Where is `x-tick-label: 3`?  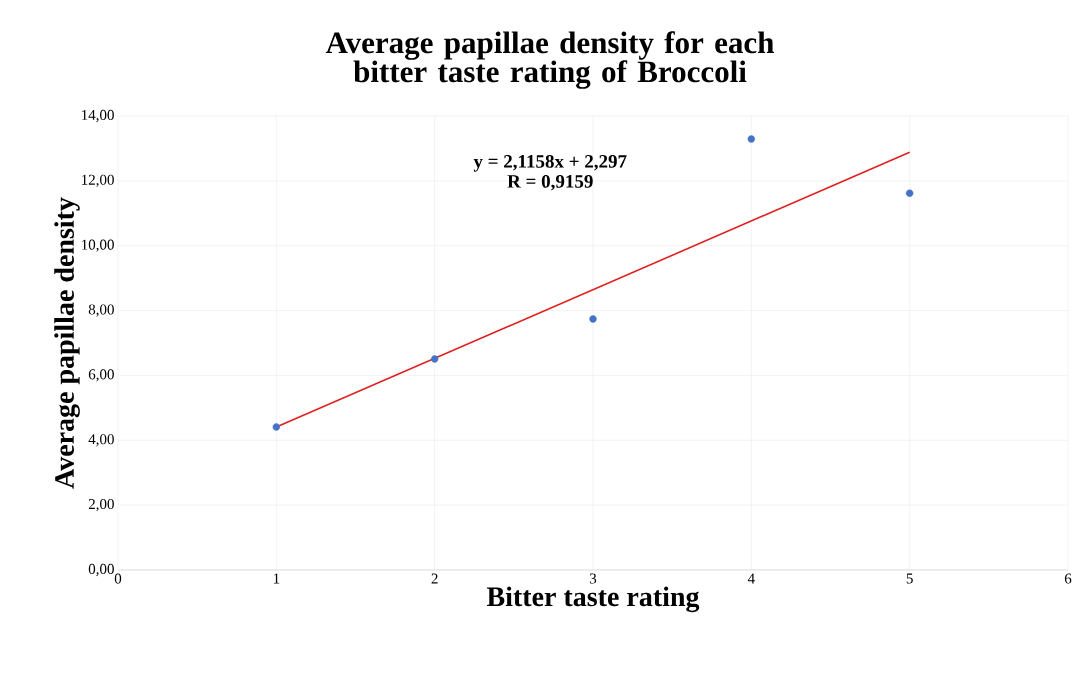
x-tick-label: 3 is located at coordinates (593, 578).